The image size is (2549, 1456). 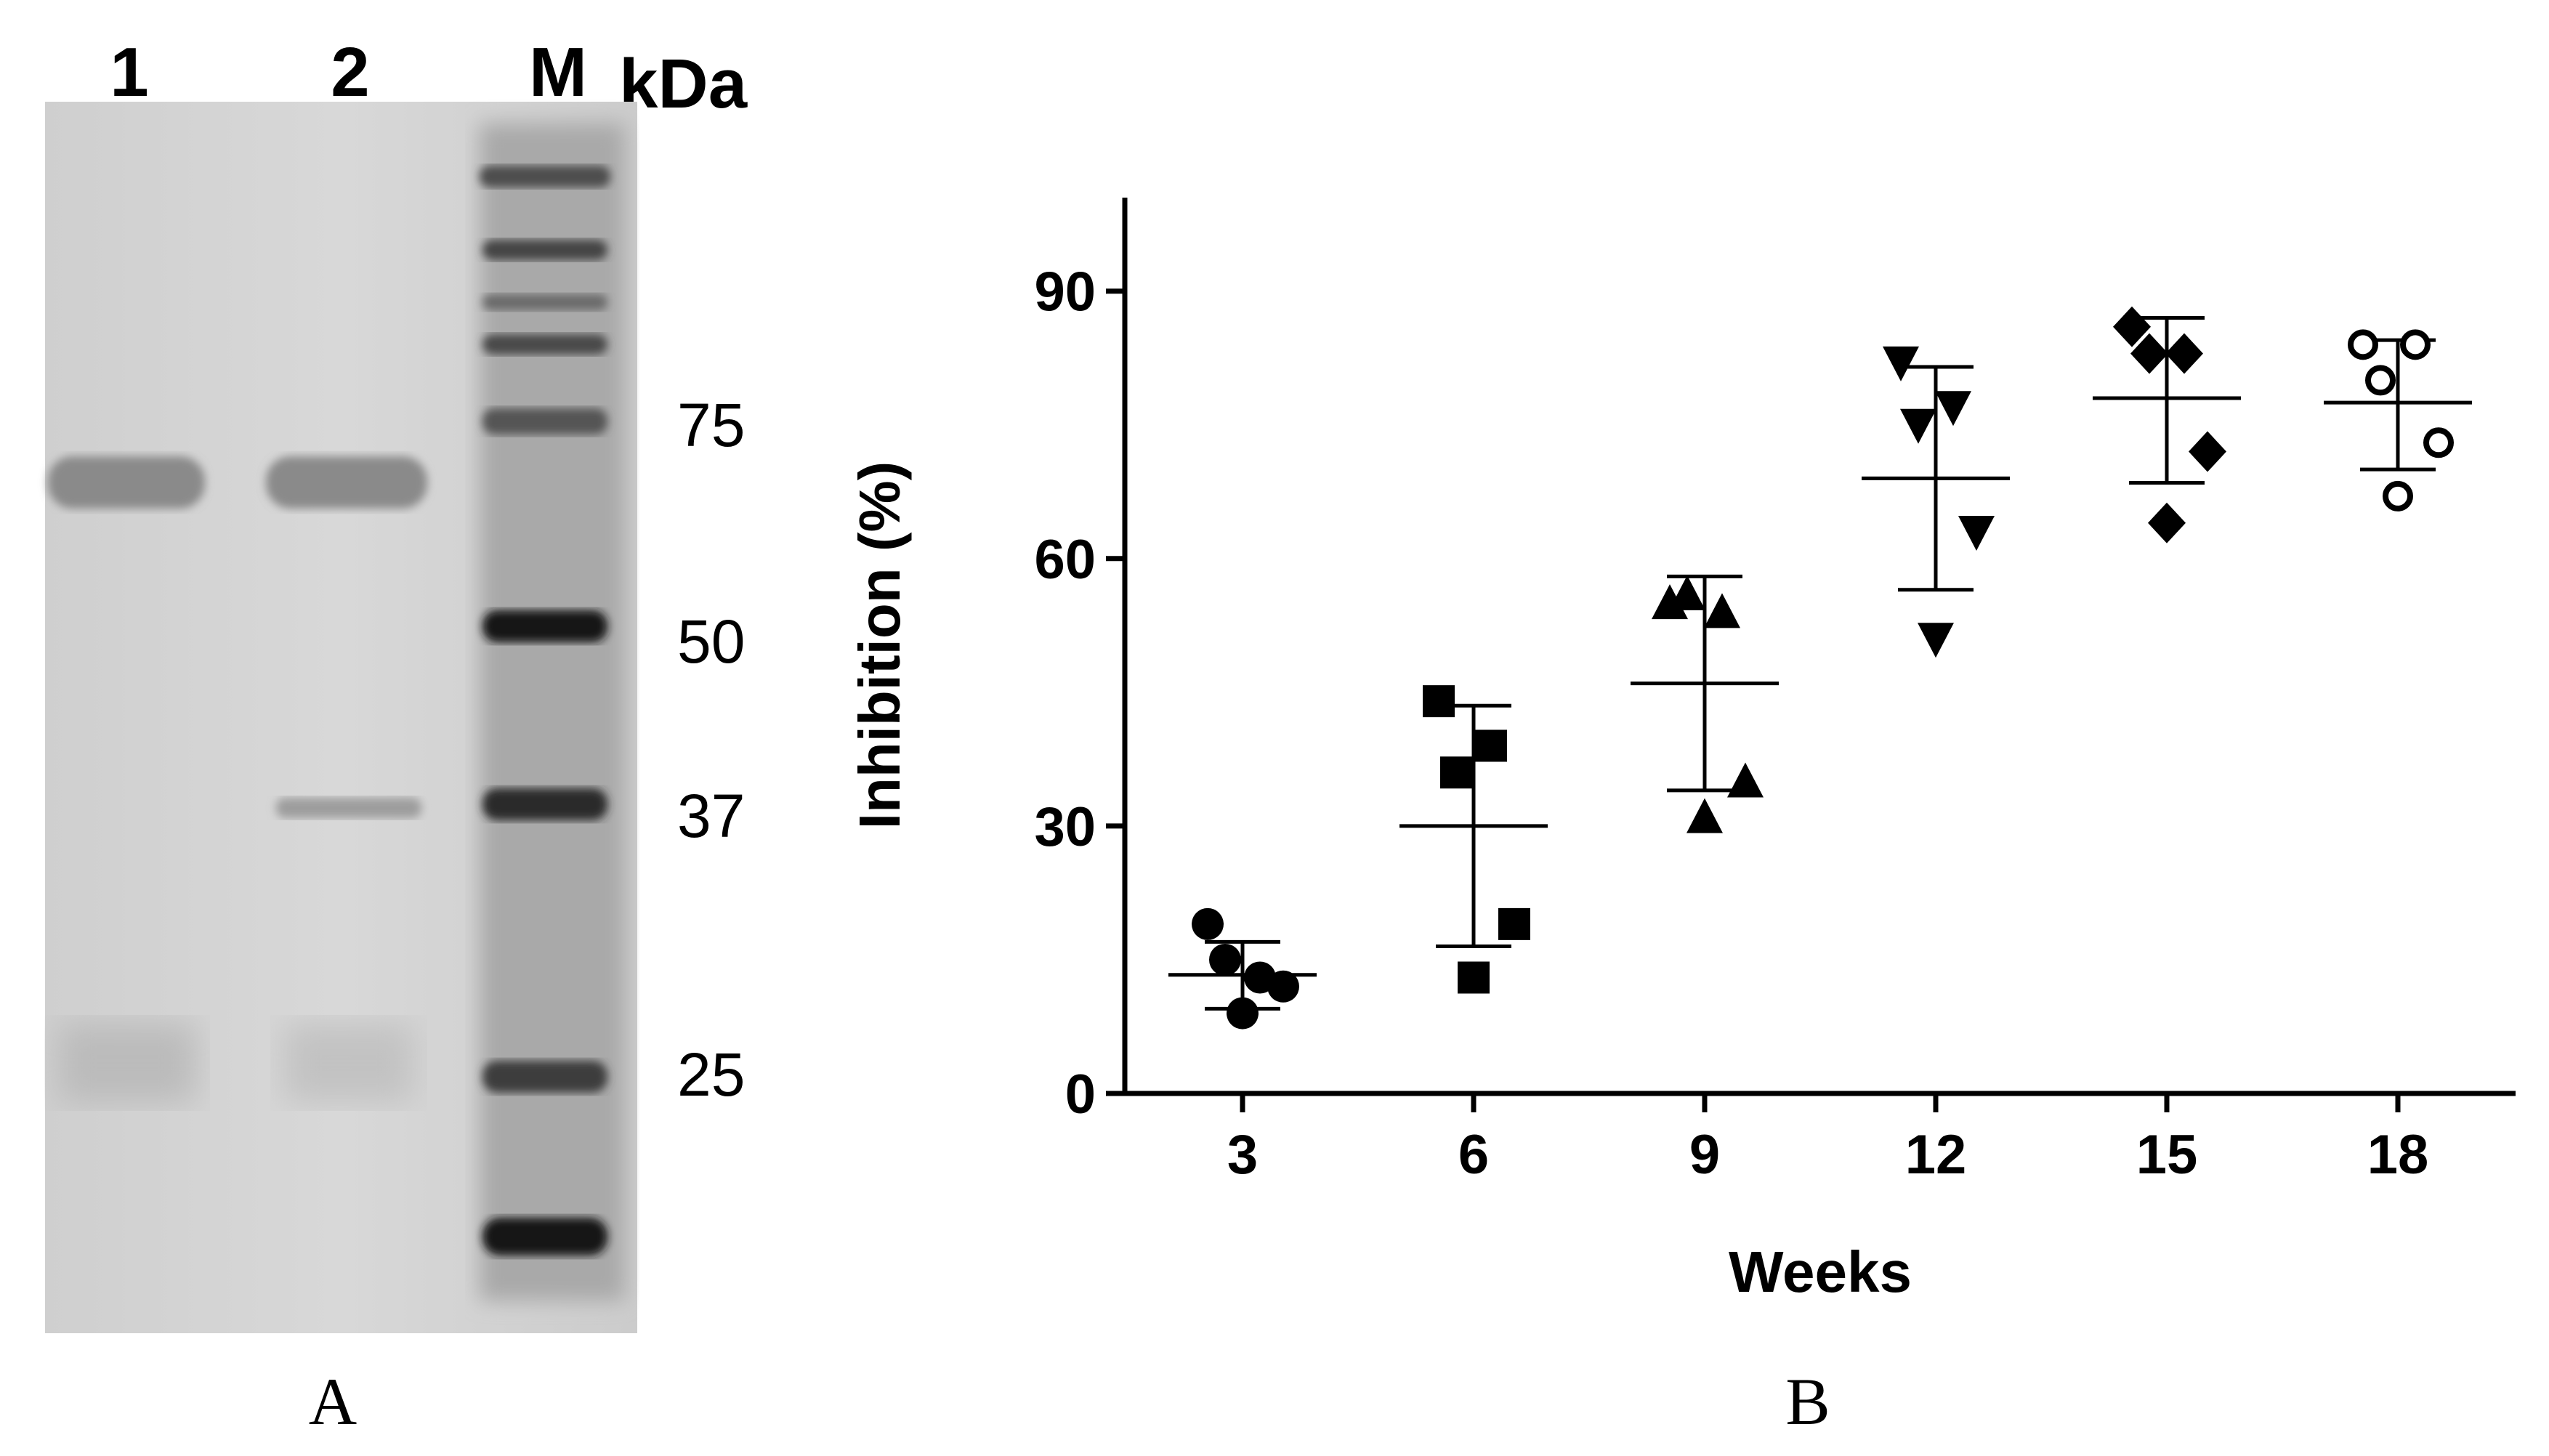 What do you see at coordinates (1080, 1094) in the screenshot?
I see `y-tick-label: 0` at bounding box center [1080, 1094].